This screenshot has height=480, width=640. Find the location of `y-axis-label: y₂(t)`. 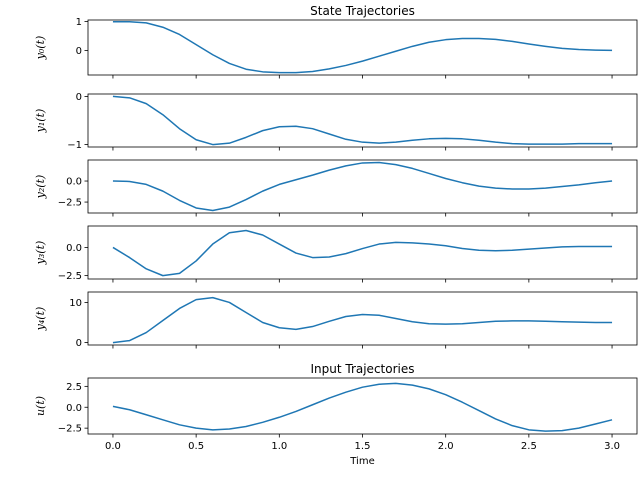

y-axis-label: y₂(t) is located at coordinates (40, 187).